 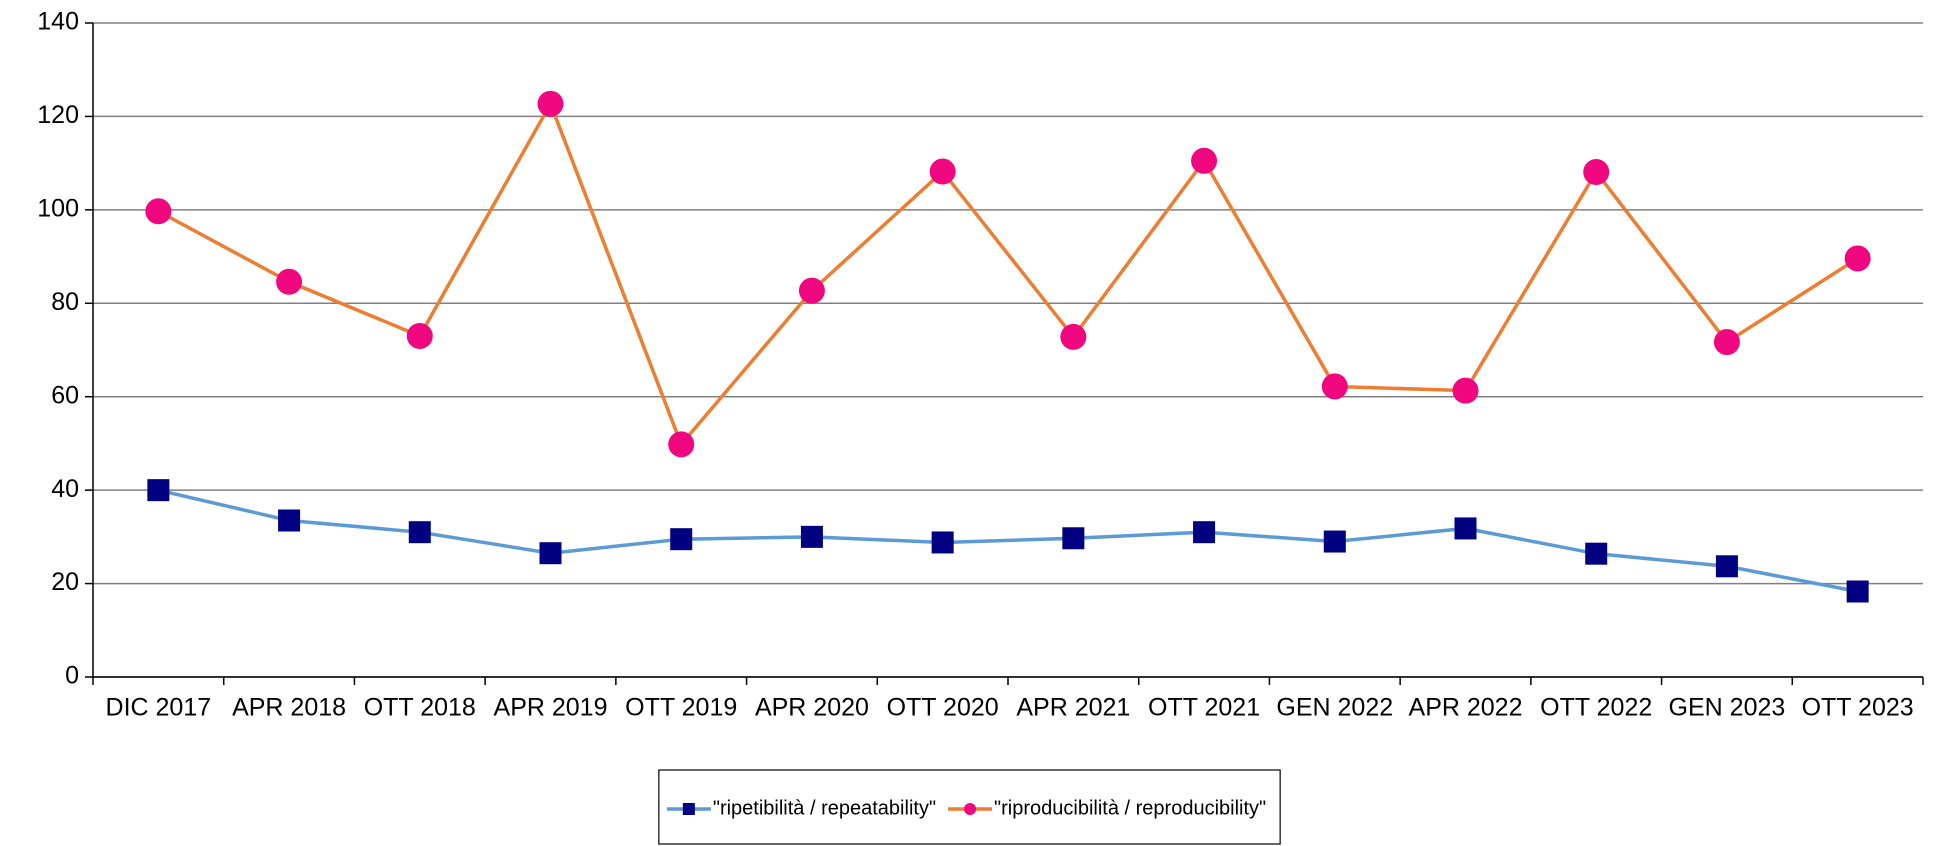 What do you see at coordinates (824, 808) in the screenshot?
I see `legend-label: "ripetibilità / repeatability"` at bounding box center [824, 808].